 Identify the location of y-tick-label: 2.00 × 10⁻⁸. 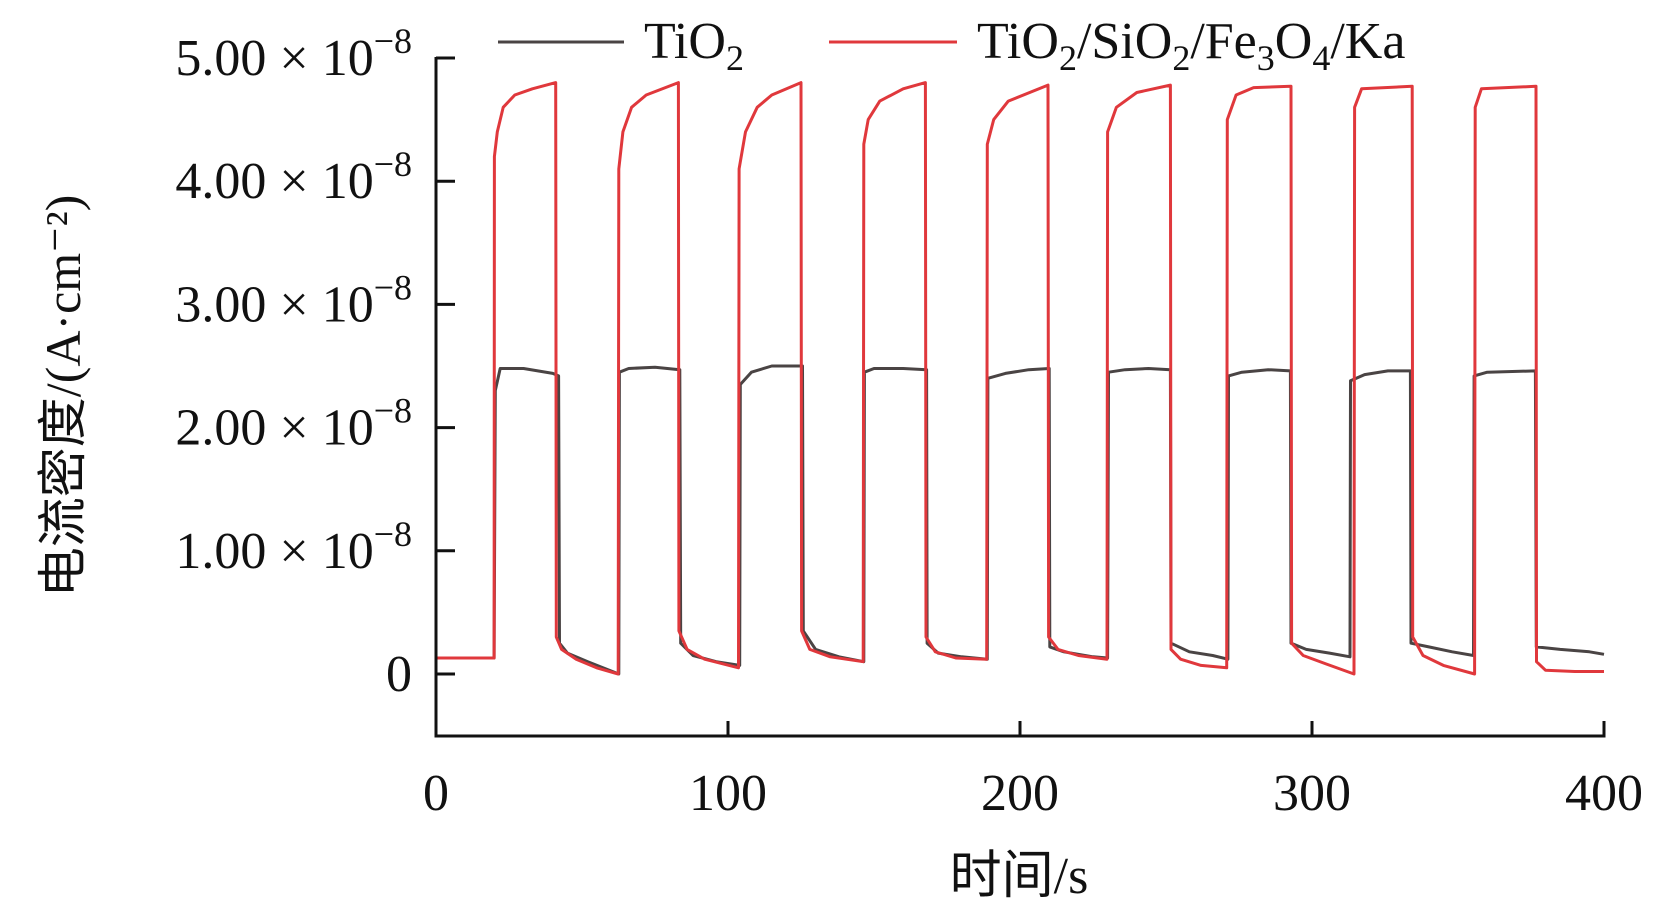
(293, 424).